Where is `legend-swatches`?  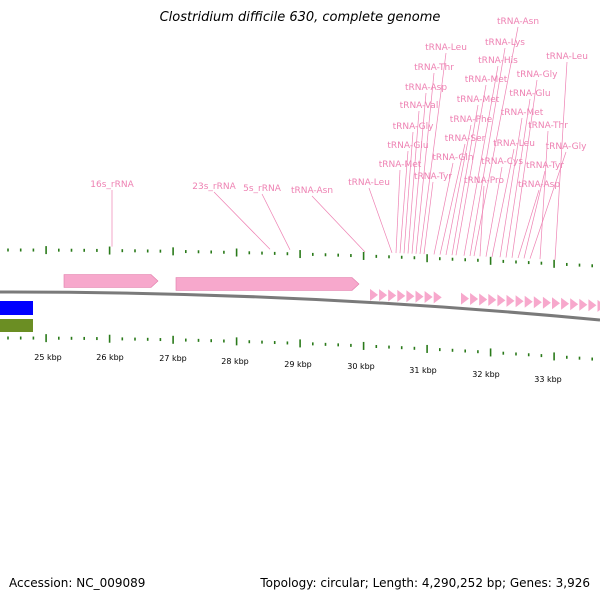 legend-swatches is located at coordinates (16, 316).